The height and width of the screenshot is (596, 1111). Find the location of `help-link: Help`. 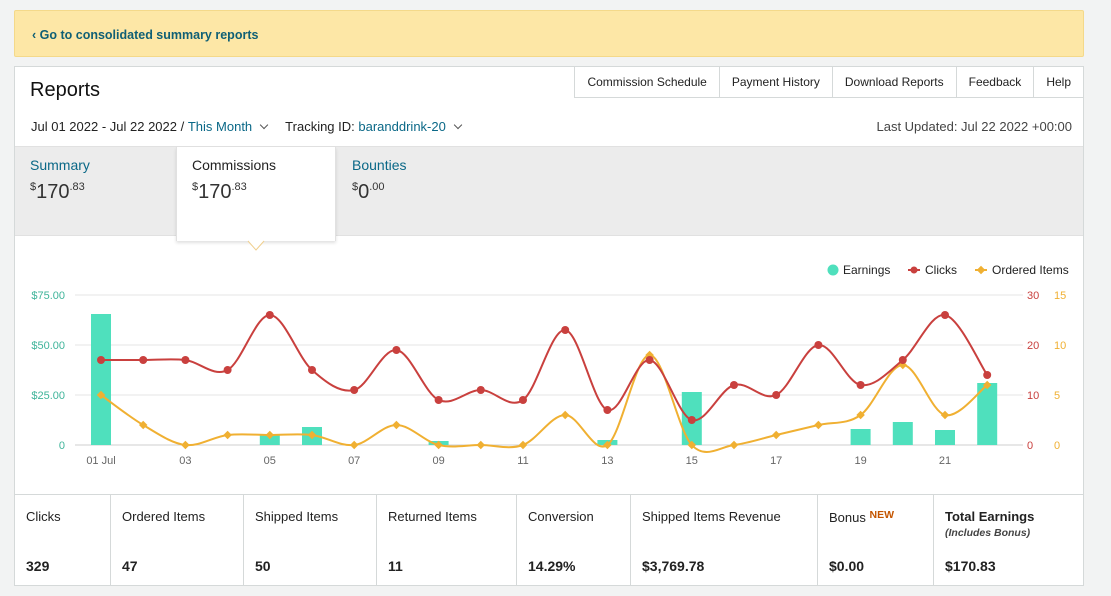

help-link: Help is located at coordinates (1059, 82).